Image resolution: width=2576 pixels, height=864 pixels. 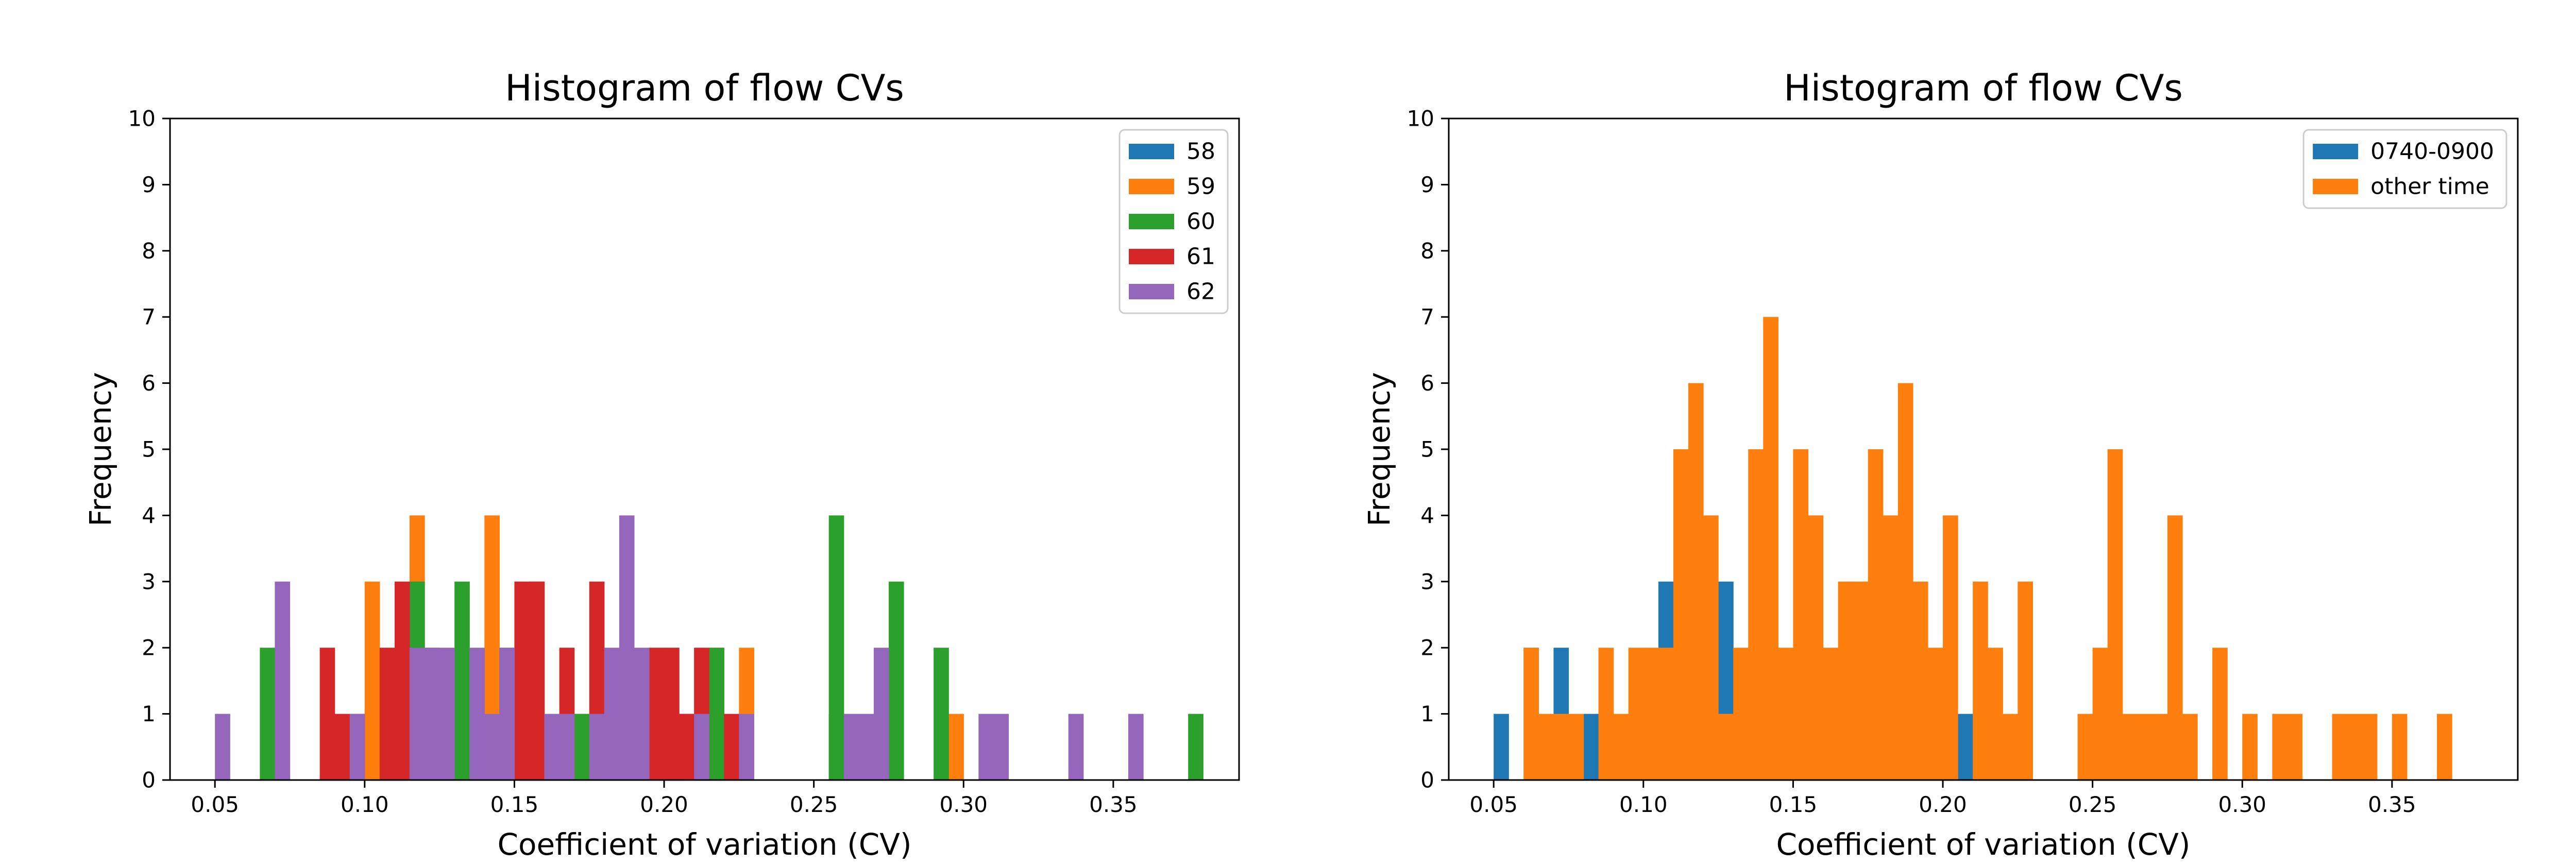 What do you see at coordinates (2429, 187) in the screenshot?
I see `legend-label: other time` at bounding box center [2429, 187].